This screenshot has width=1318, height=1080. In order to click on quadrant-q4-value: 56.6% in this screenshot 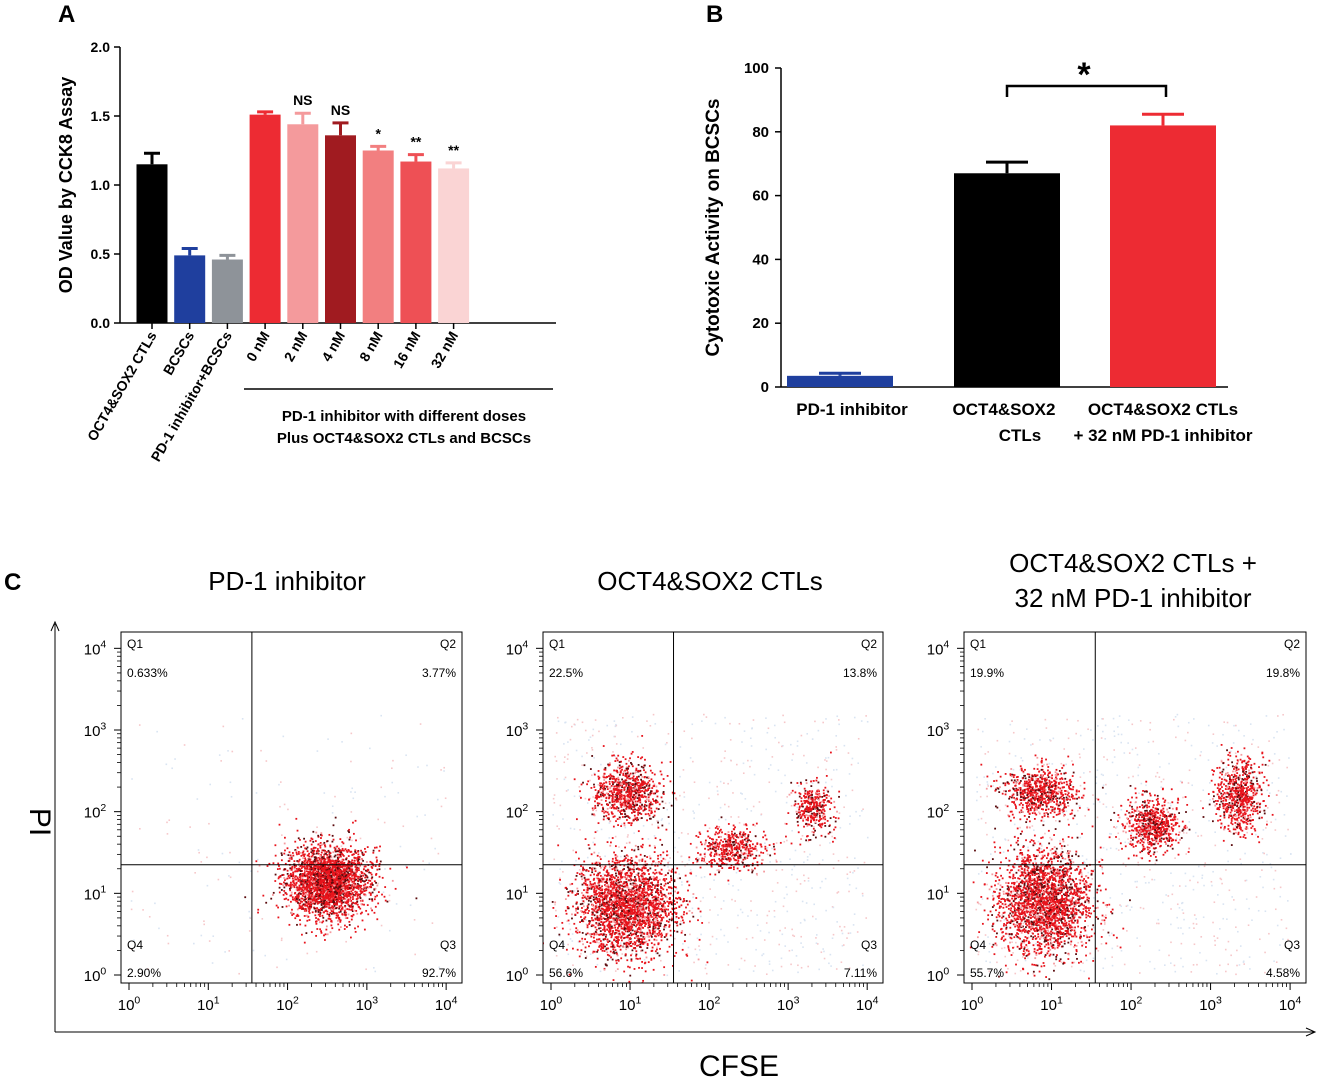, I will do `click(566, 973)`.